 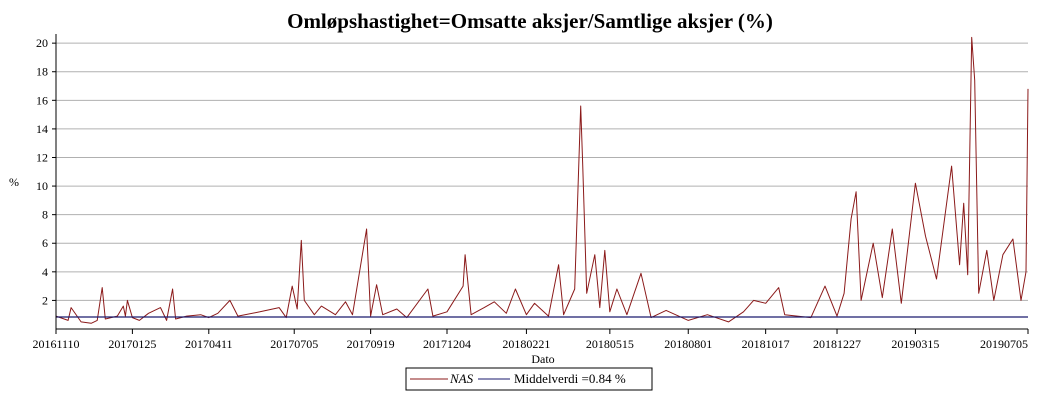 I want to click on x-tick-label-0: 20161110, so click(x=55, y=344).